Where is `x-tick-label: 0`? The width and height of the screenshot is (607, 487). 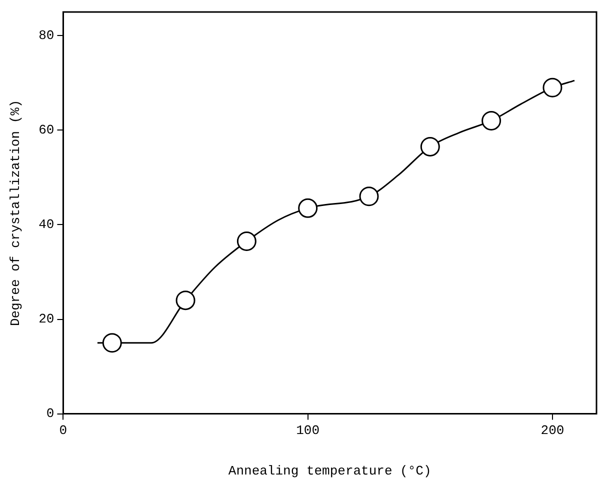 x-tick-label: 0 is located at coordinates (63, 430).